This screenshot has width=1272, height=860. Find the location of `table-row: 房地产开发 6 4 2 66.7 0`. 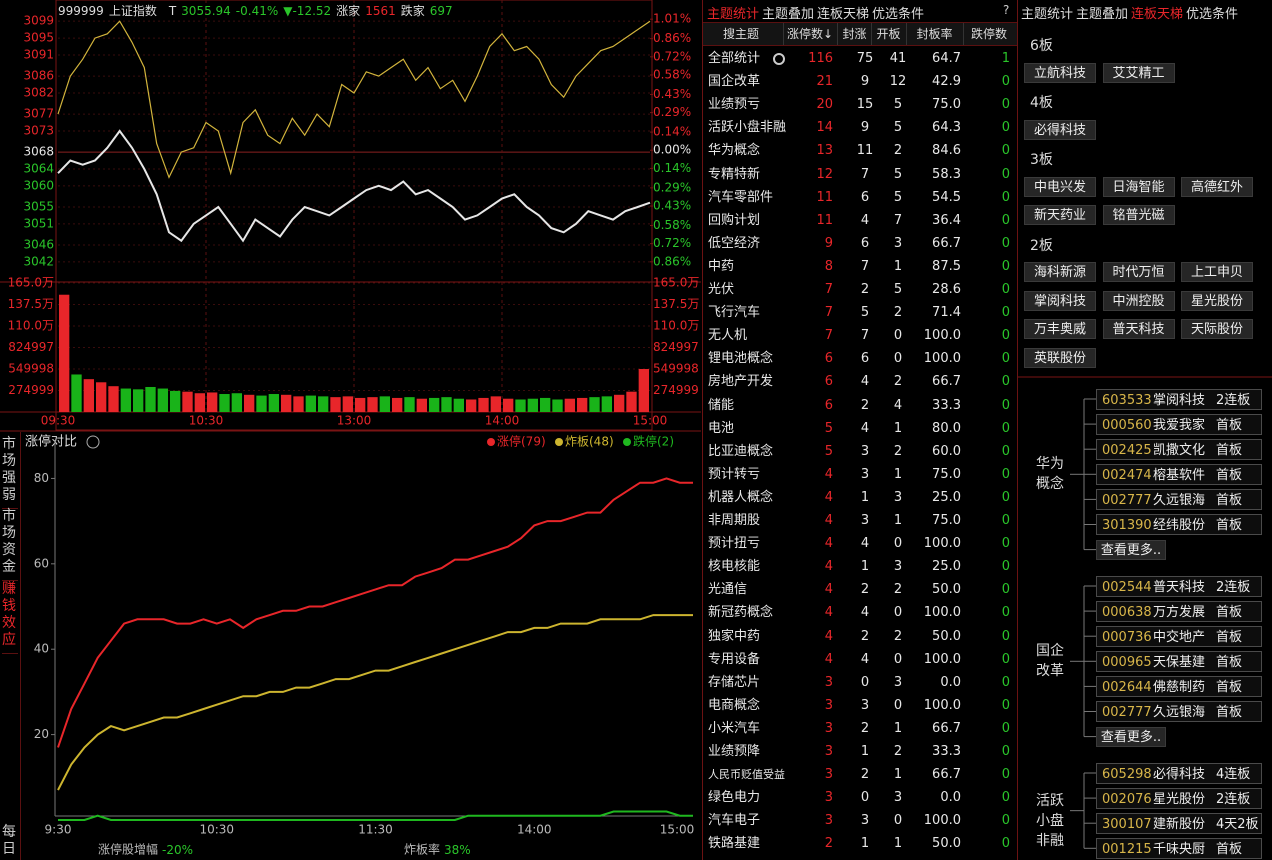

table-row: 房地产开发 6 4 2 66.7 0 is located at coordinates (860, 381).